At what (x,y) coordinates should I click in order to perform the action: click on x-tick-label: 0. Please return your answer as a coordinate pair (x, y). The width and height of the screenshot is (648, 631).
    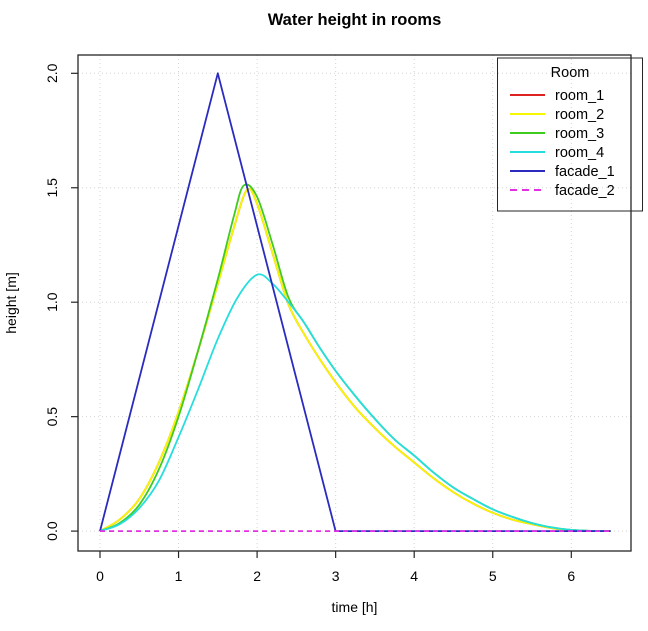
    Looking at the image, I should click on (100, 576).